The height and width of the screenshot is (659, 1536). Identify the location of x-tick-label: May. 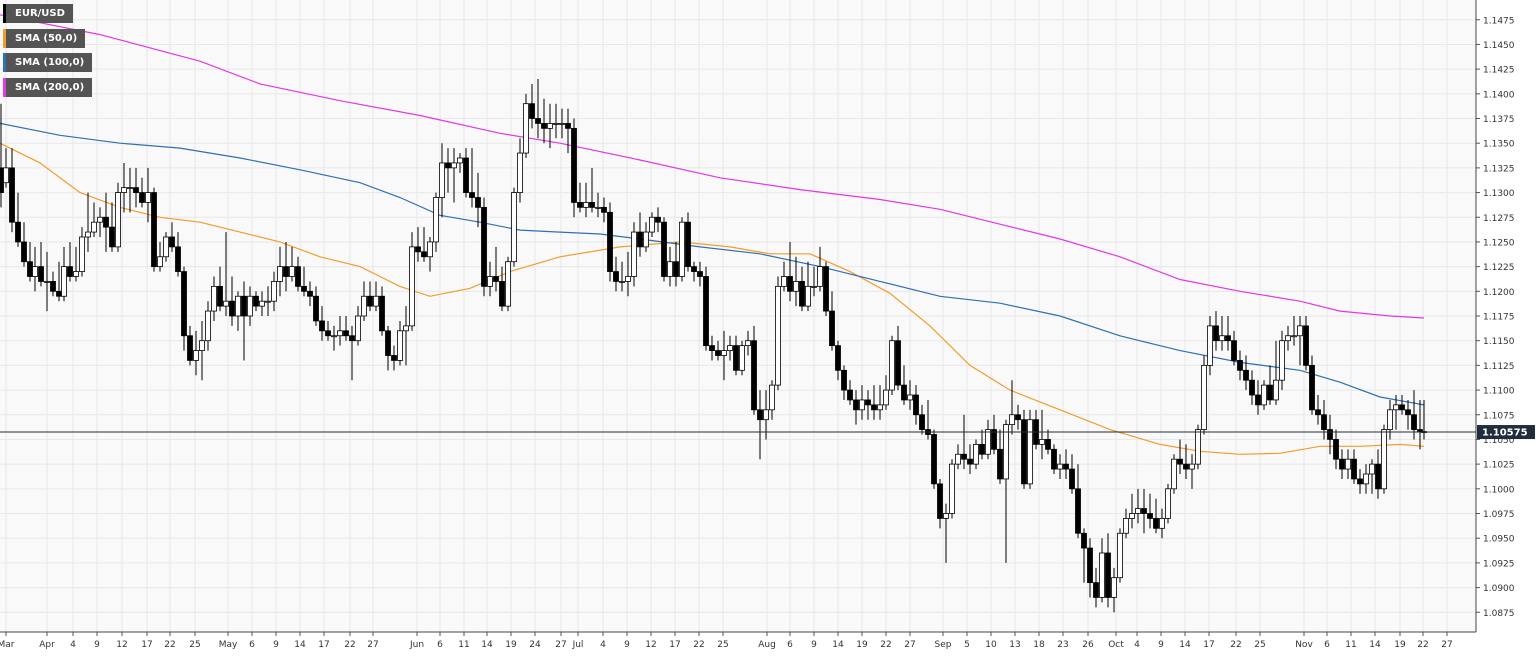
(228, 645).